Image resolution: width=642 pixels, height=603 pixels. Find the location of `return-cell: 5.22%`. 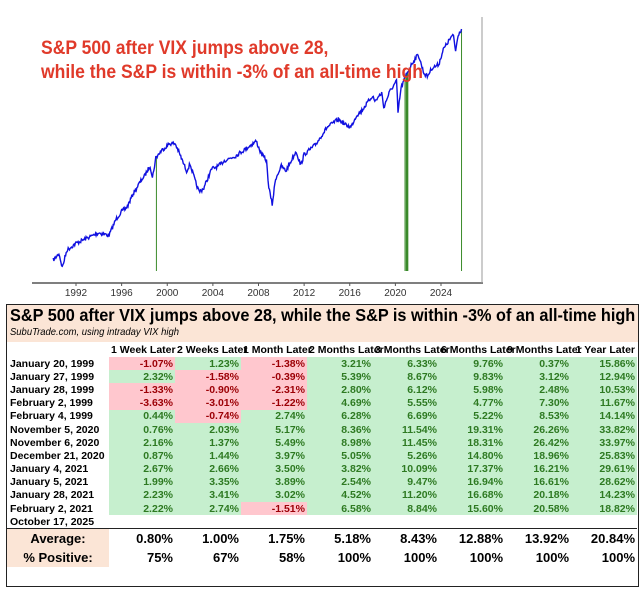

return-cell: 5.22% is located at coordinates (472, 416).